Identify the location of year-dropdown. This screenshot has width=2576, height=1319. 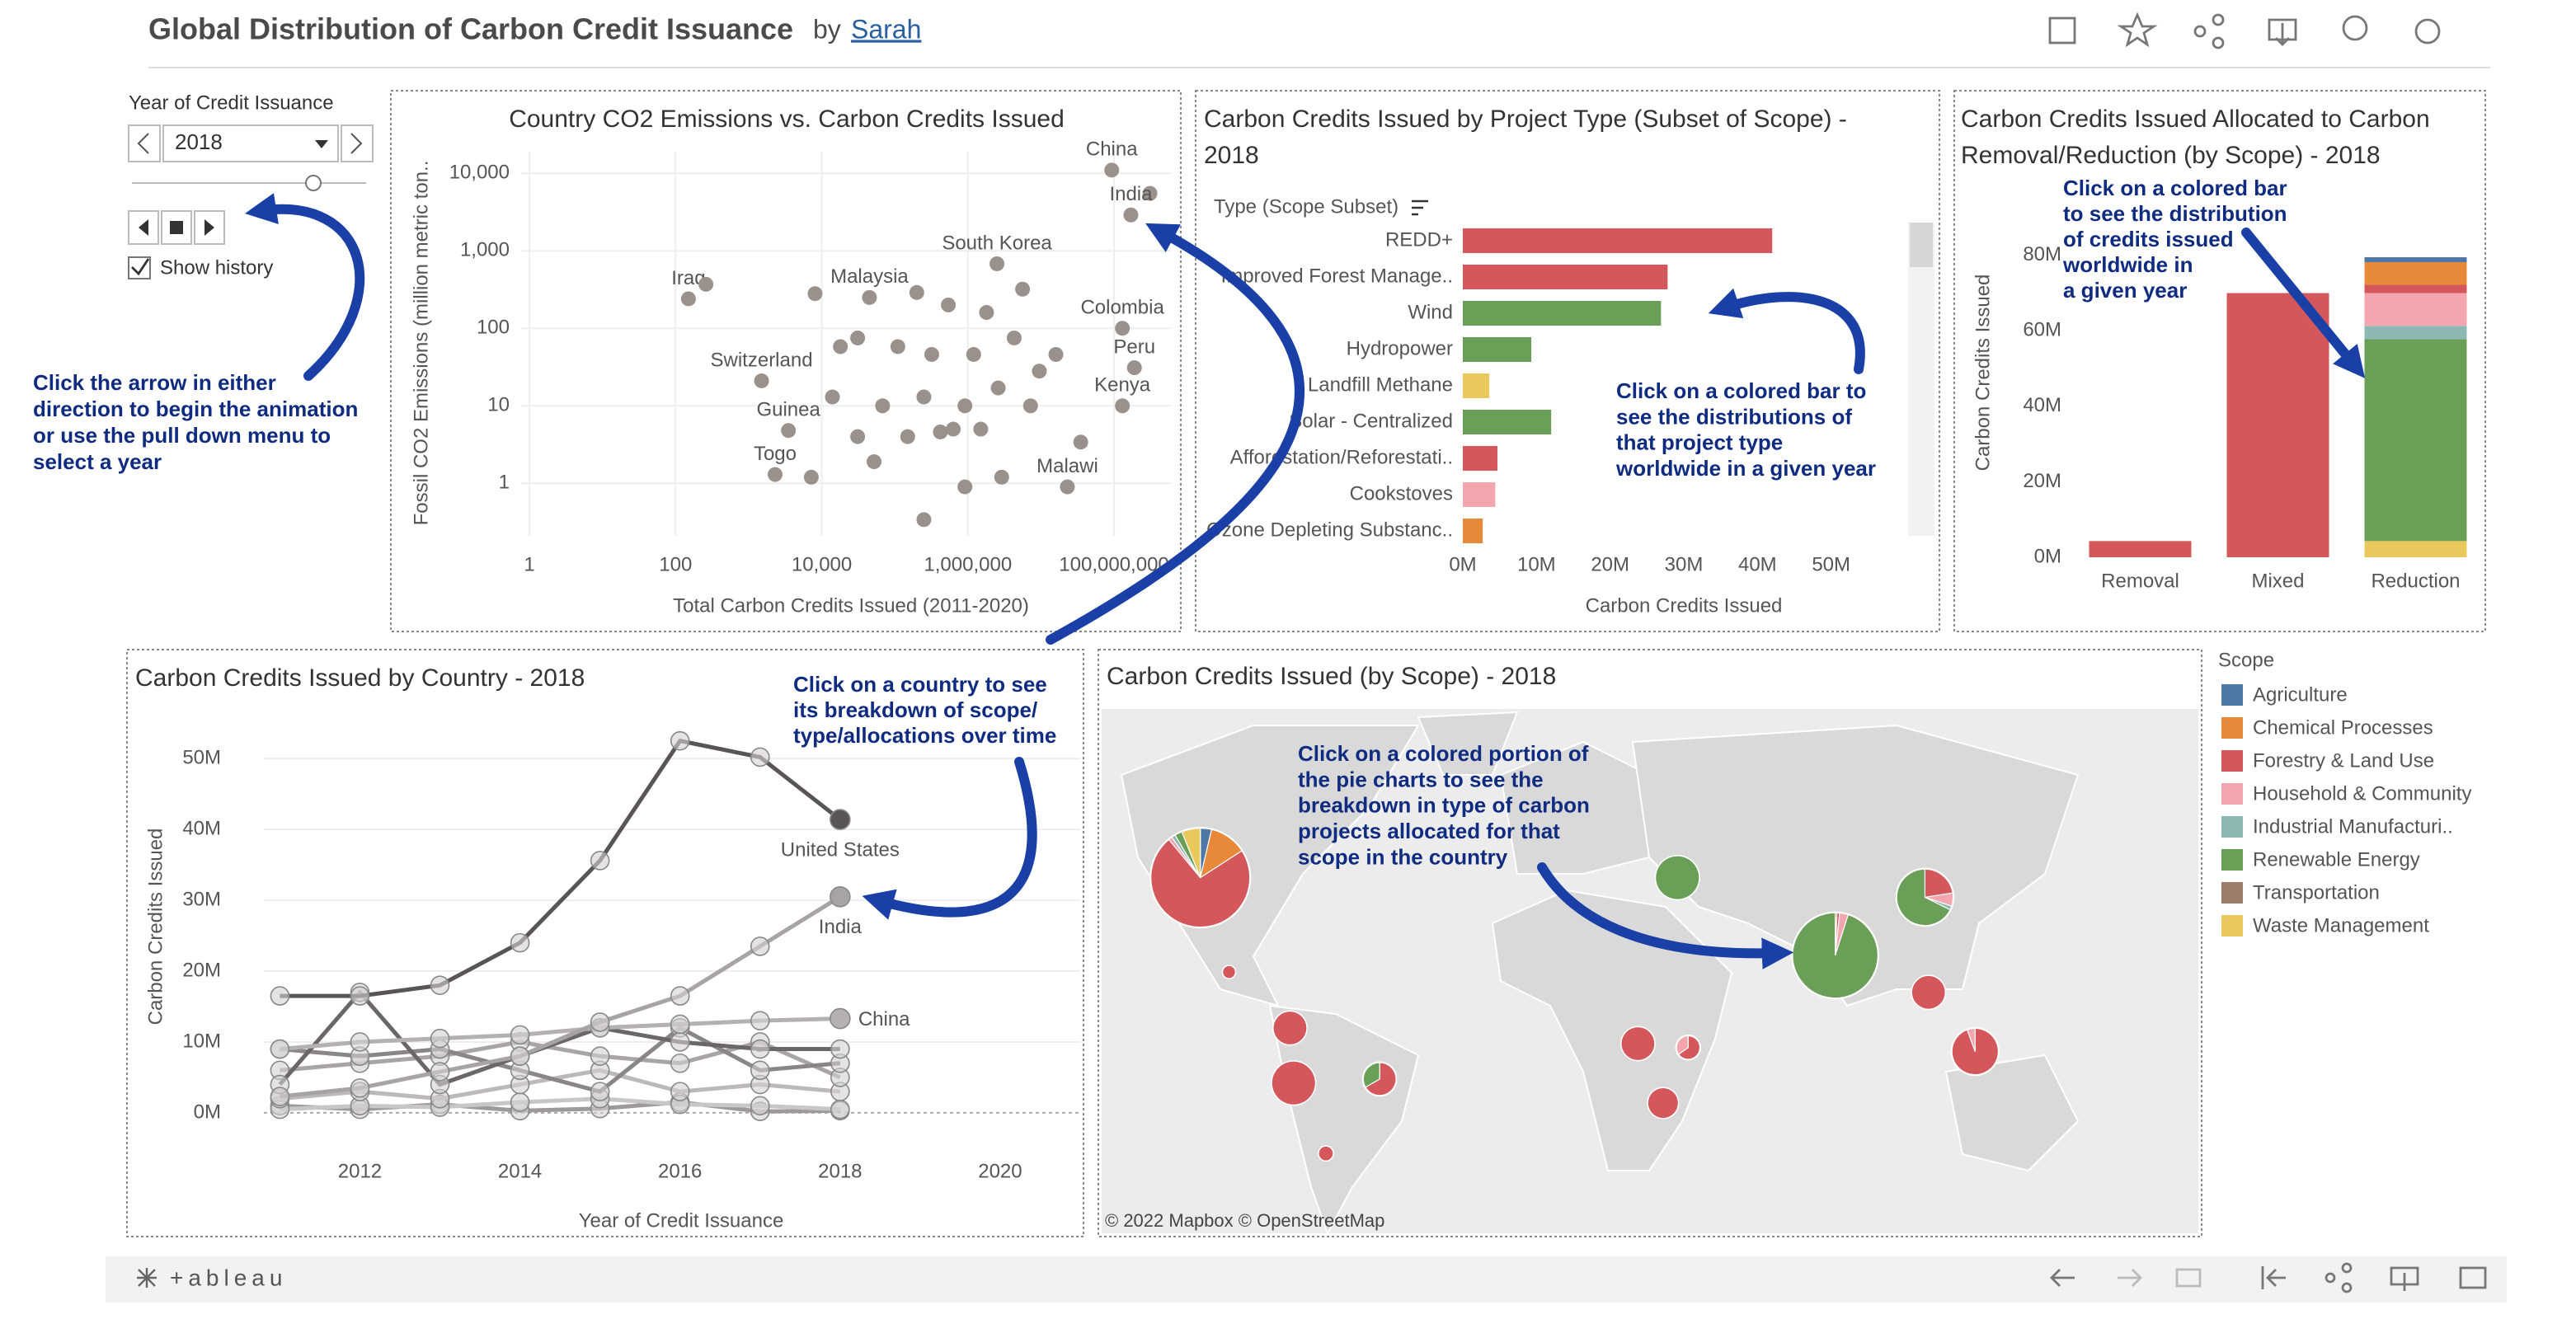
(250, 143).